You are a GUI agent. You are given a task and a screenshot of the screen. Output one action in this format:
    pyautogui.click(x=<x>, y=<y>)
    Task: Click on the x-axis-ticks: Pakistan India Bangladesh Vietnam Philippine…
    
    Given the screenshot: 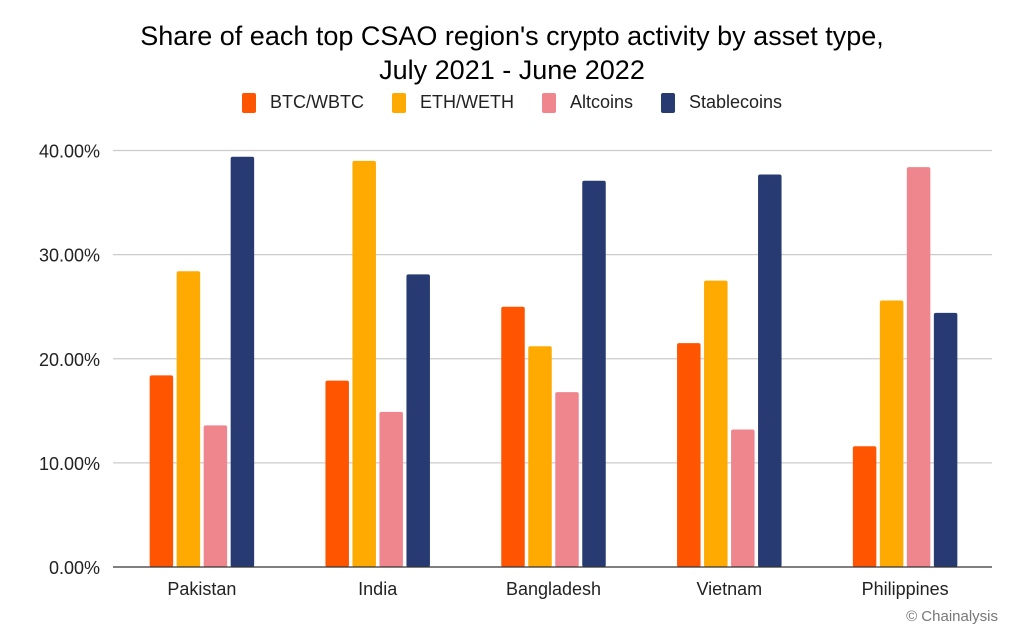 What is the action you would take?
    pyautogui.click(x=557, y=589)
    